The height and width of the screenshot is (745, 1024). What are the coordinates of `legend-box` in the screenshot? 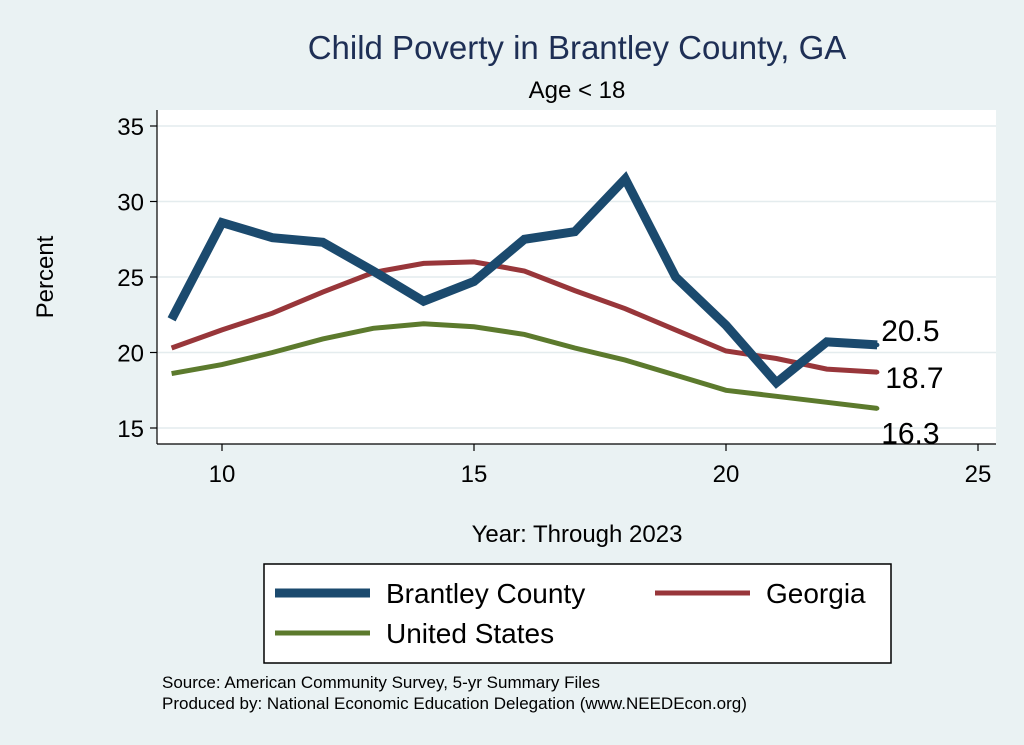 It's located at (577, 613).